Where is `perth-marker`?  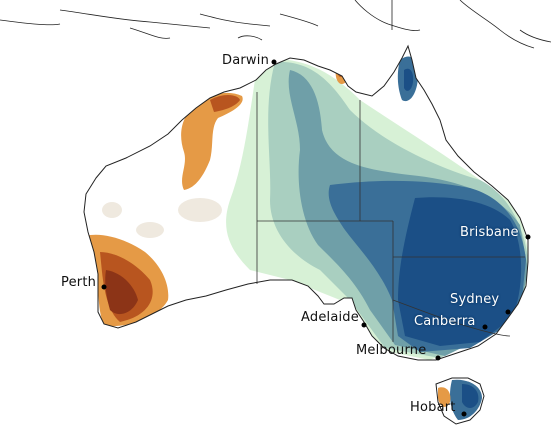 perth-marker is located at coordinates (104, 287).